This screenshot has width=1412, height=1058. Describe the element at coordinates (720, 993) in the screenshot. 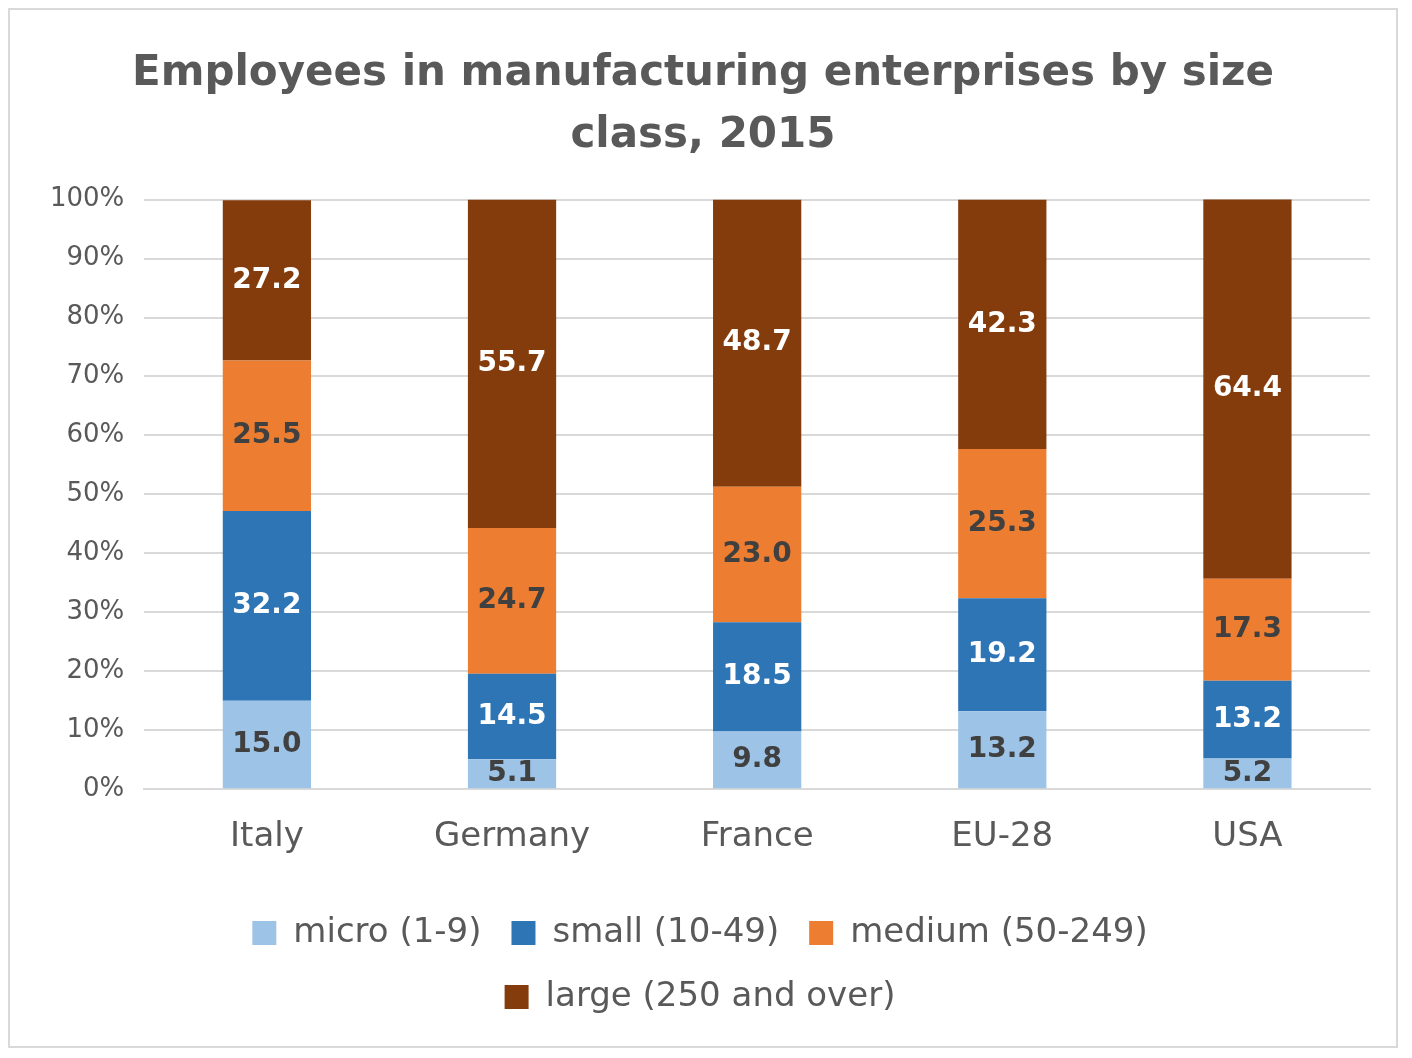

I see `legend-label: large (250 and over)` at that location.